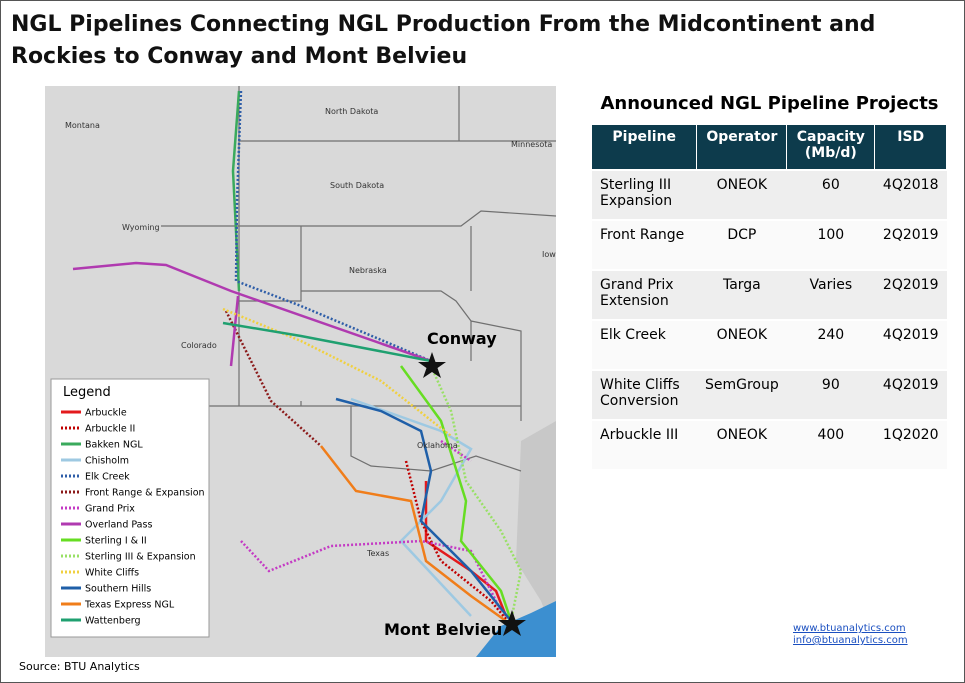 This screenshot has height=683, width=965. Describe the element at coordinates (462, 338) in the screenshot. I see `hub-label: Conway` at that location.